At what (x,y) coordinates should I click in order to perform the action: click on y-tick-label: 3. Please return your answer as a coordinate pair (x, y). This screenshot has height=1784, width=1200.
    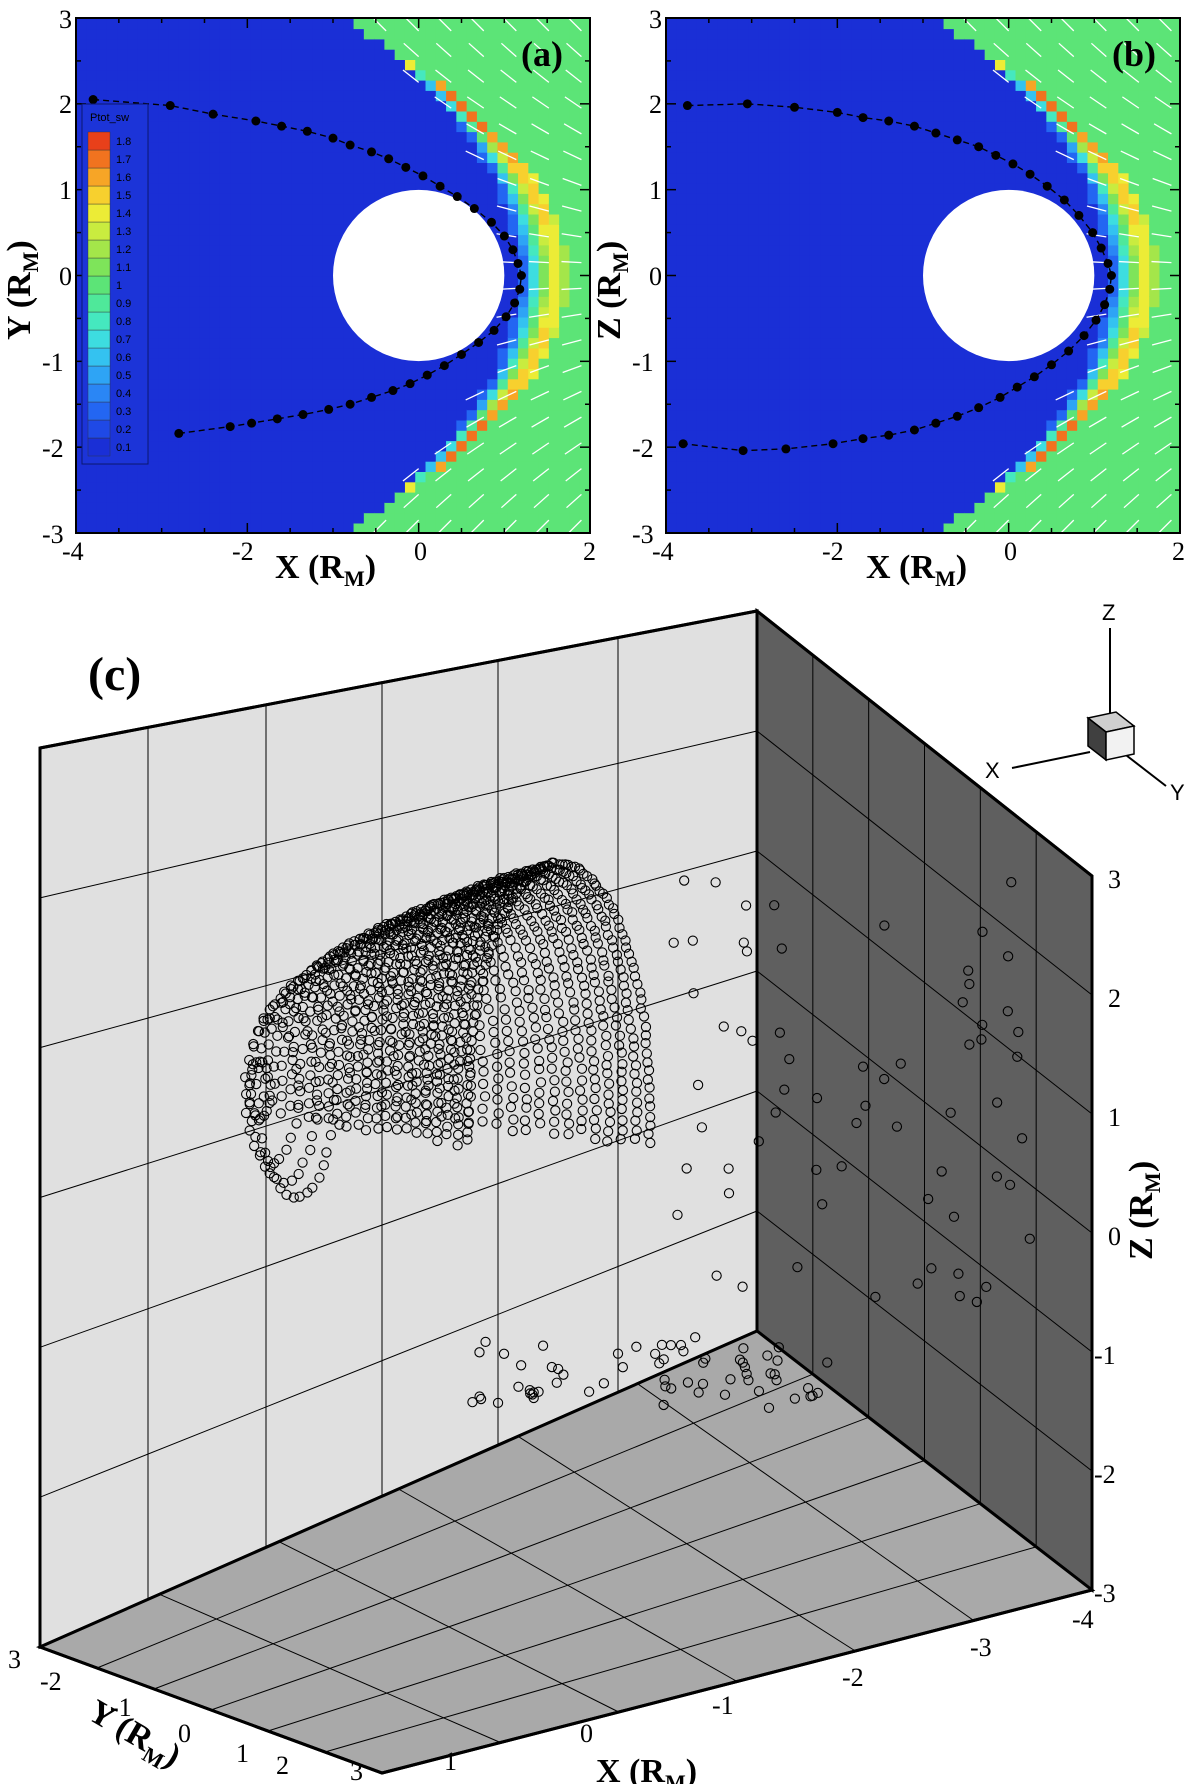
    Looking at the image, I should click on (65, 19).